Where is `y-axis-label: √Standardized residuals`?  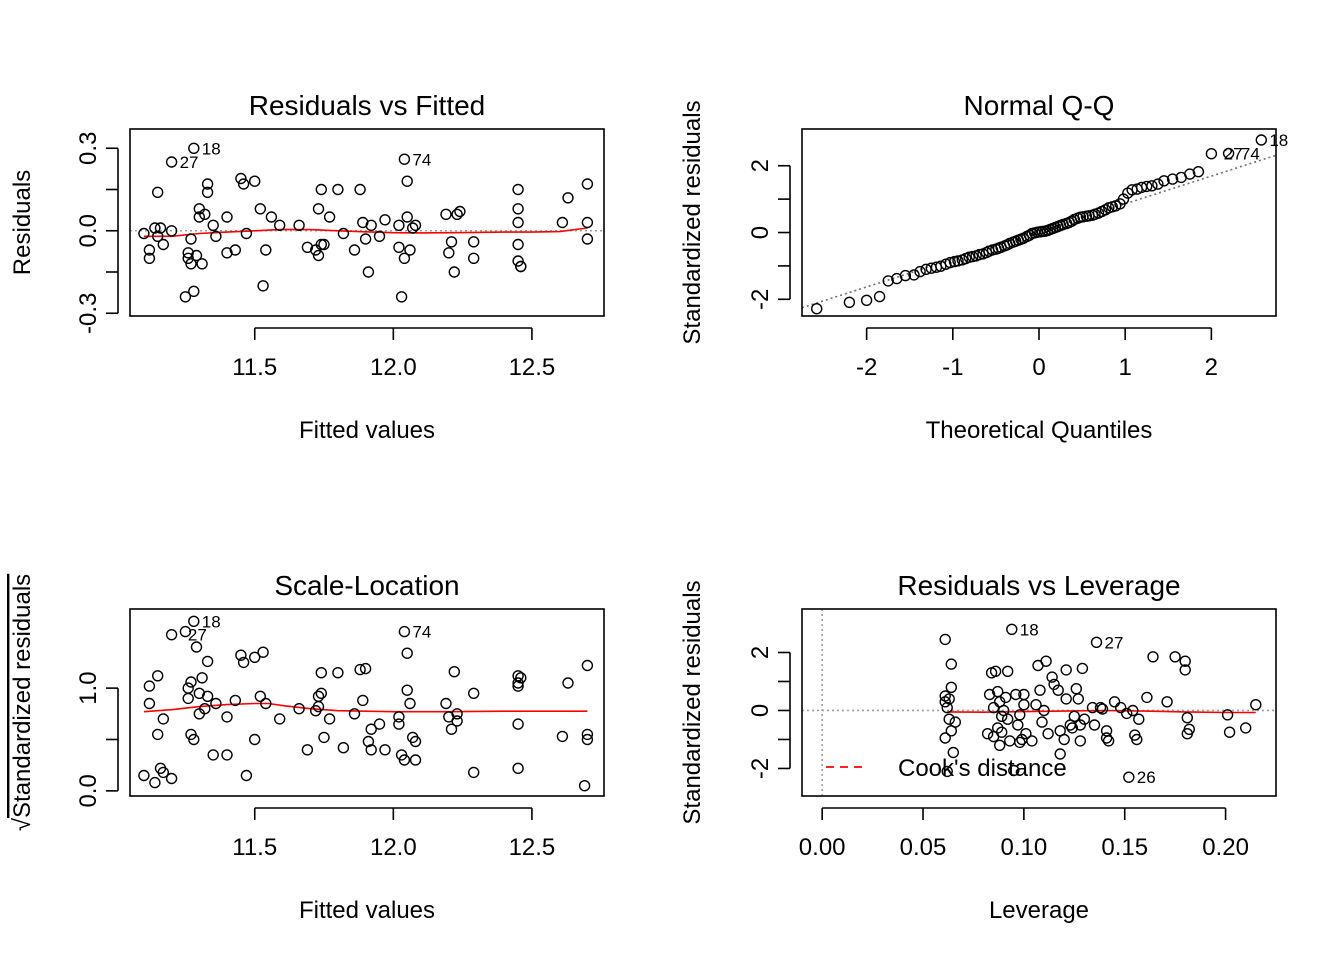
y-axis-label: √Standardized residuals is located at coordinates (22, 702).